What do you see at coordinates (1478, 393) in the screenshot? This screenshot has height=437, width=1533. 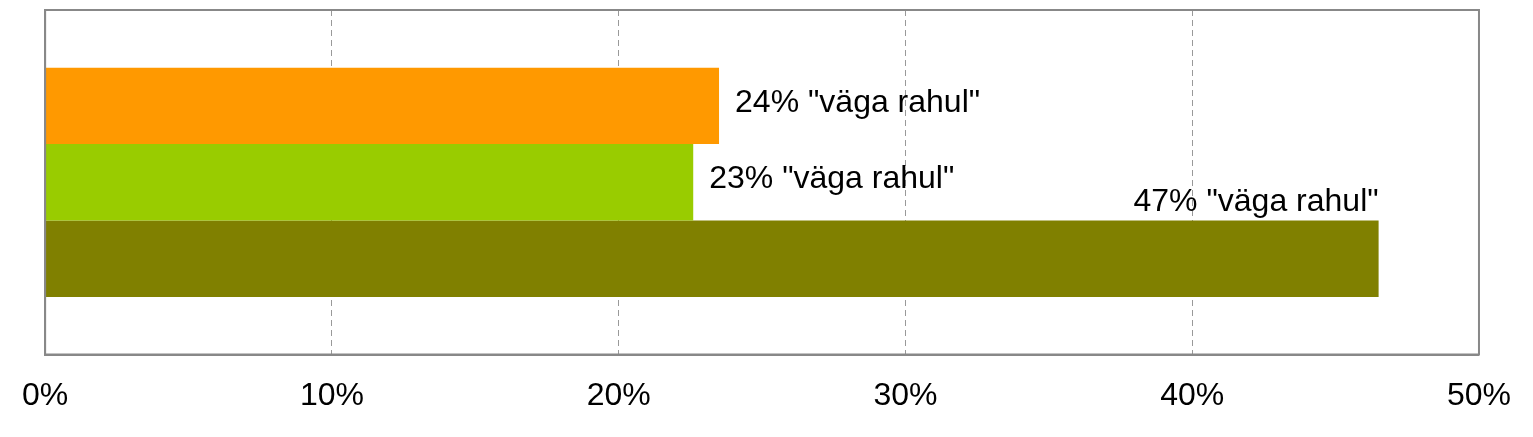 I see `x-tick-label: 50%` at bounding box center [1478, 393].